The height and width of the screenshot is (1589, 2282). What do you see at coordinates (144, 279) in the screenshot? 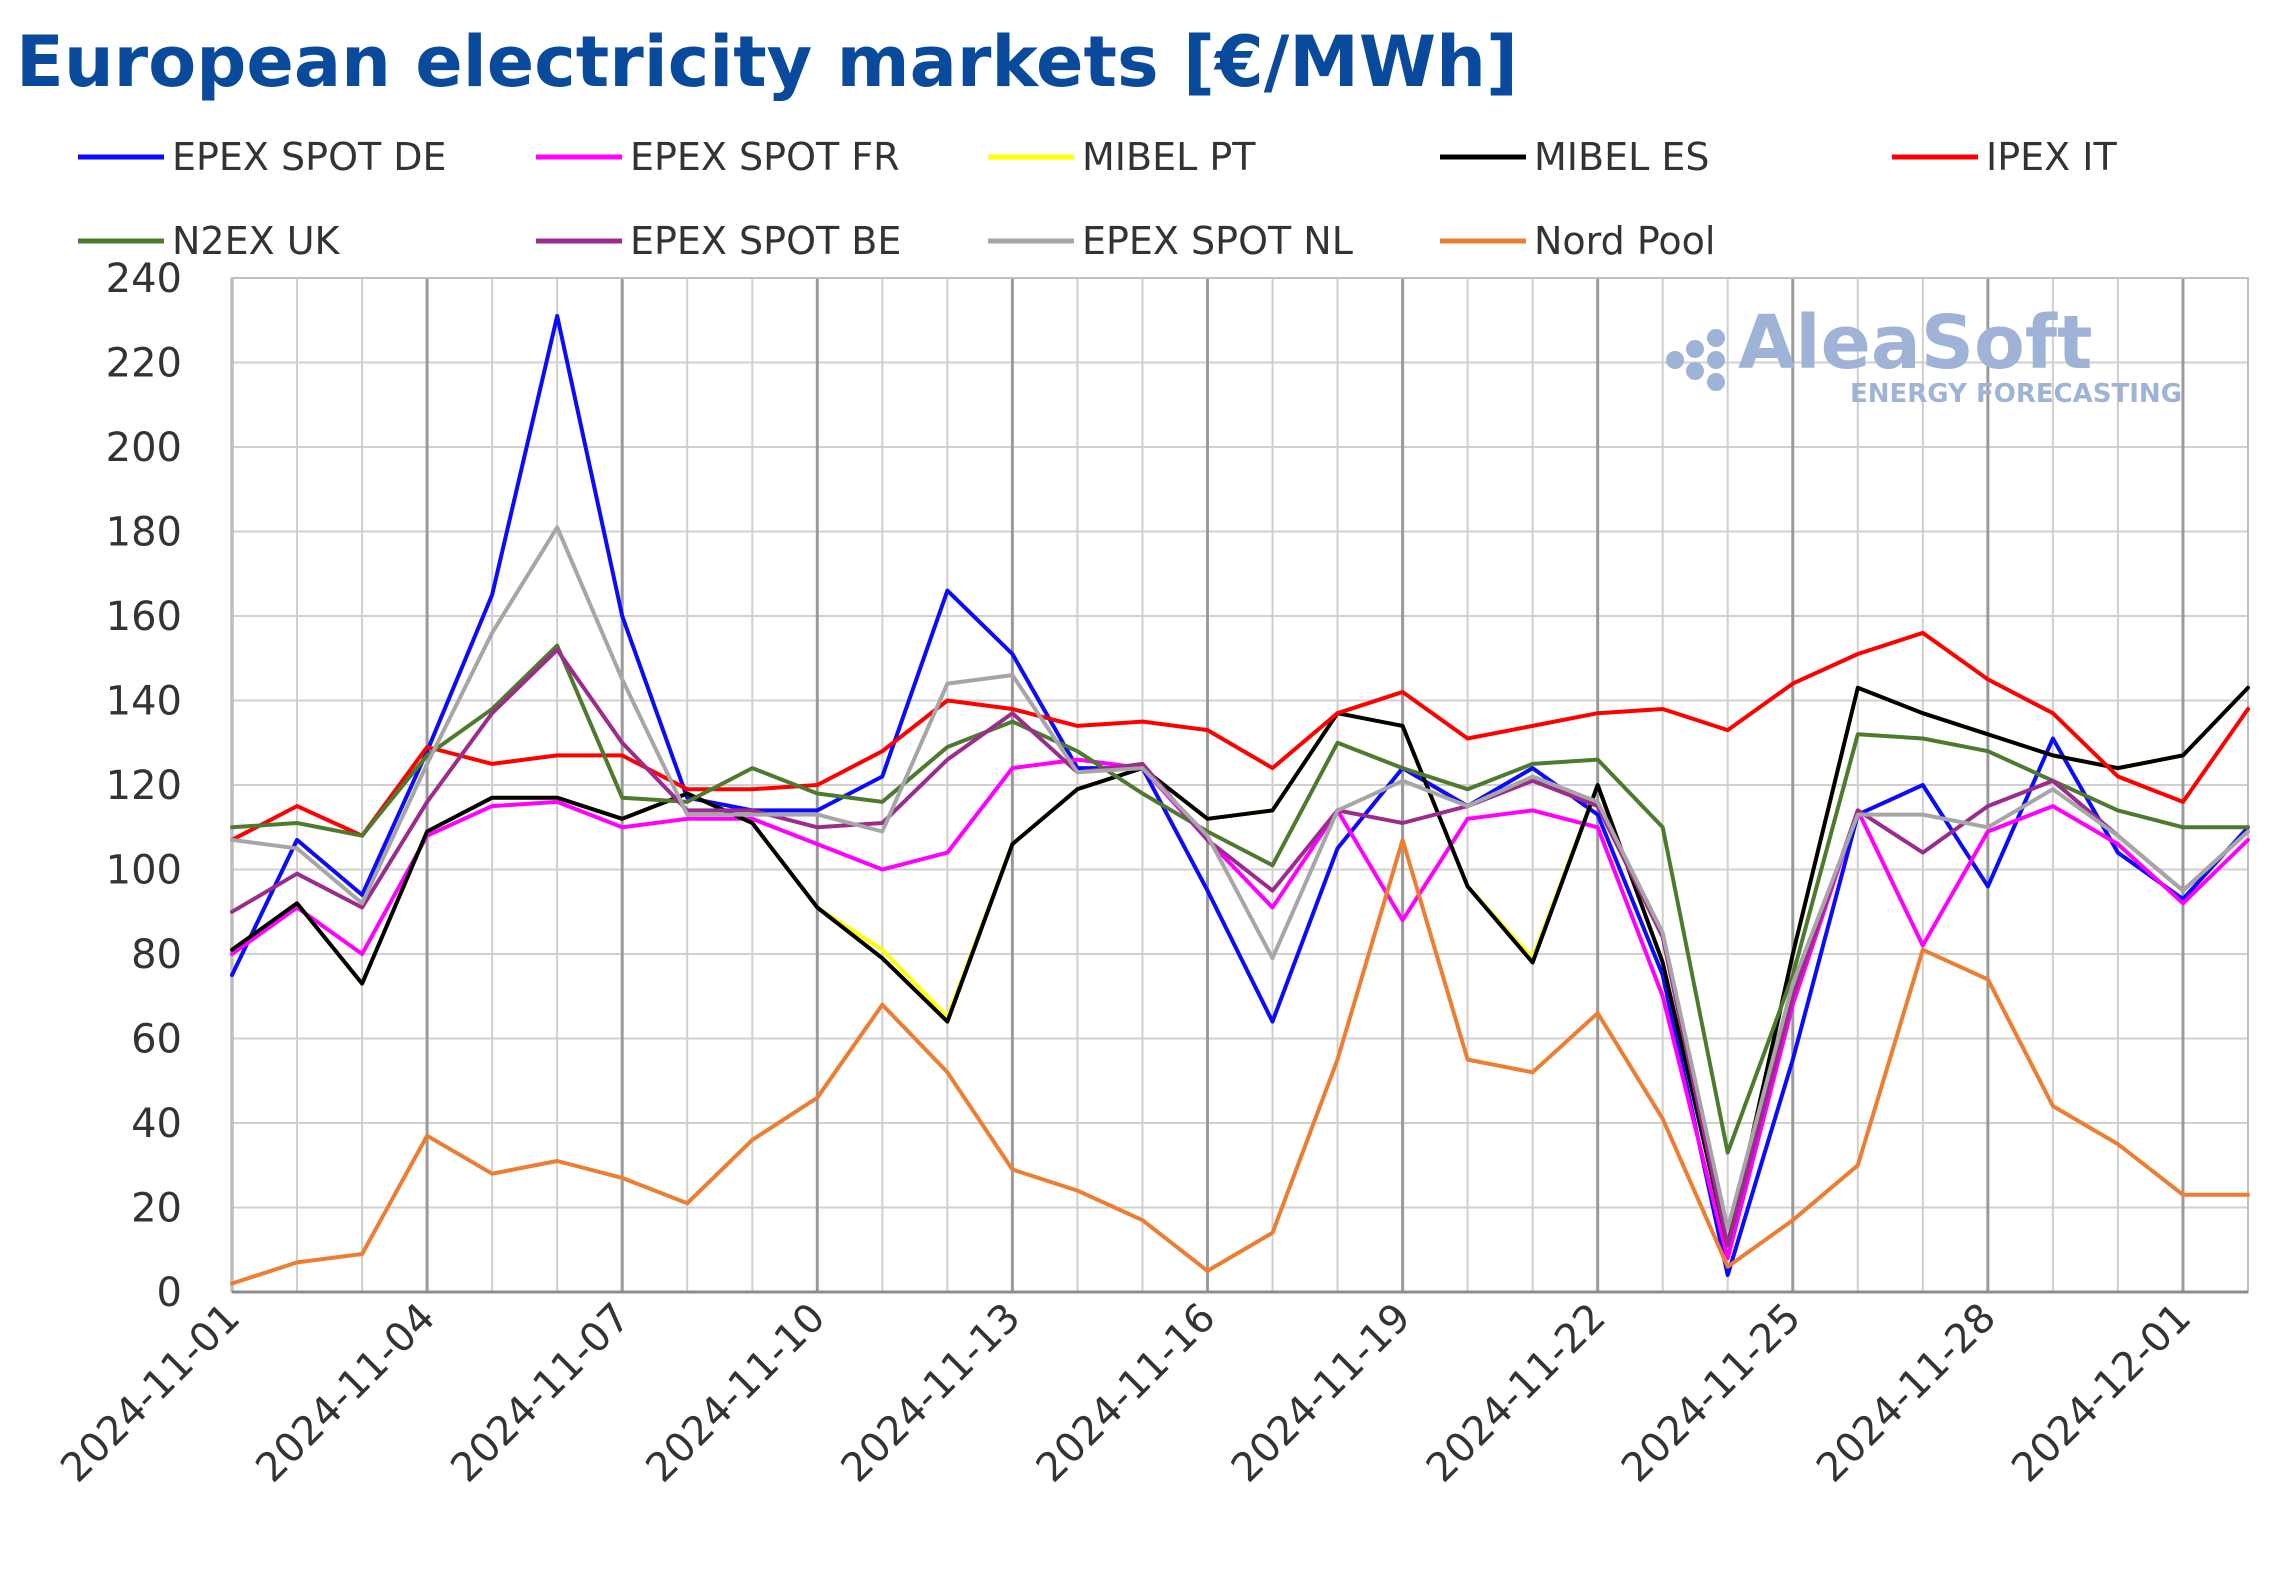
I see `y-tick-label: 240` at bounding box center [144, 279].